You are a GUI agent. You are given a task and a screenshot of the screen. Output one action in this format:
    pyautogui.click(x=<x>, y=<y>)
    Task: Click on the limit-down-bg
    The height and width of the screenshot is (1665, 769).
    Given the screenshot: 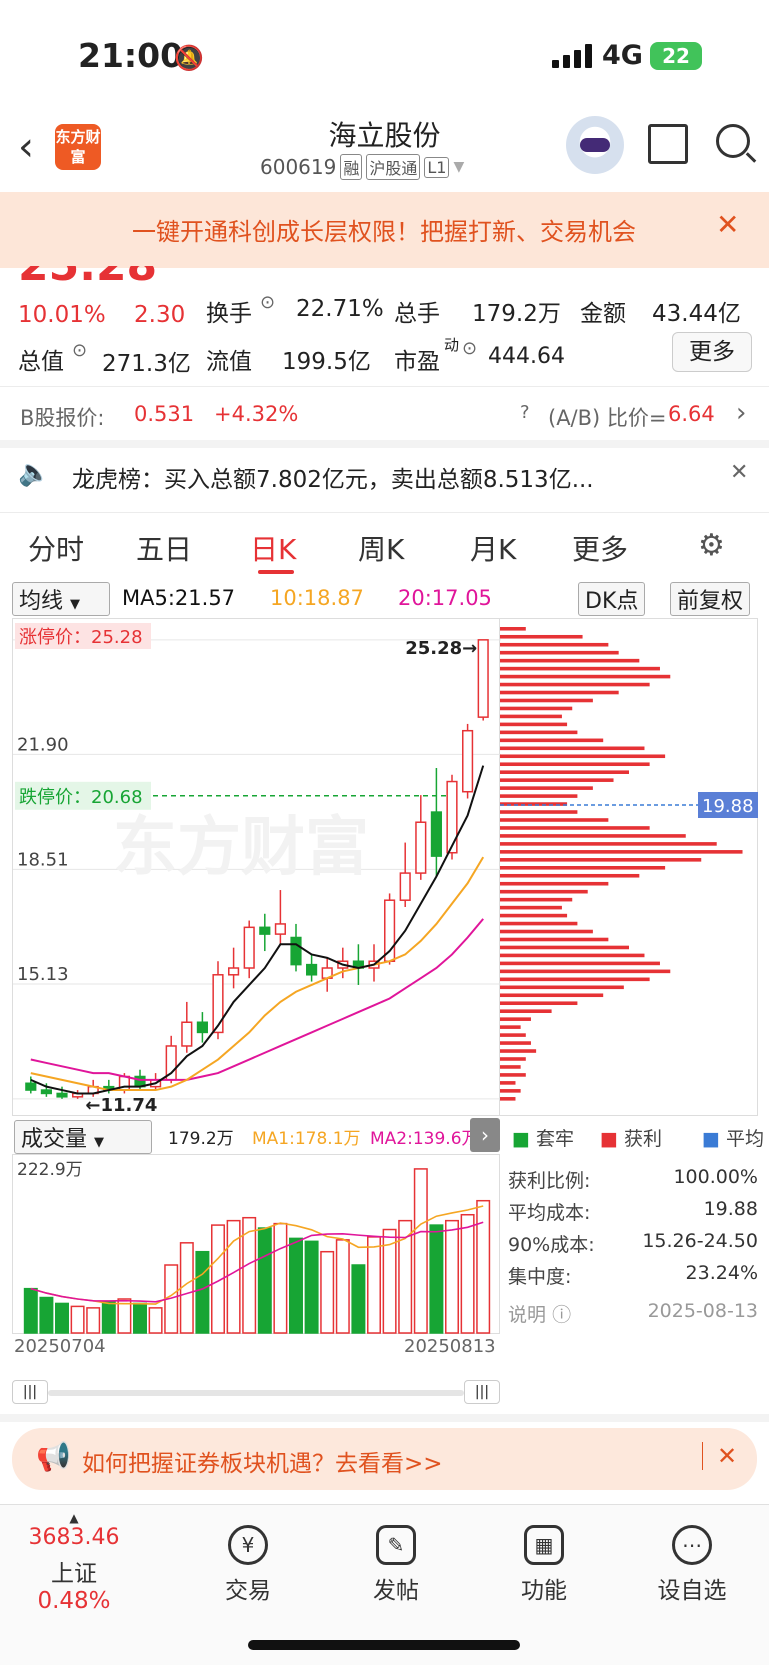 What is the action you would take?
    pyautogui.click(x=83, y=795)
    